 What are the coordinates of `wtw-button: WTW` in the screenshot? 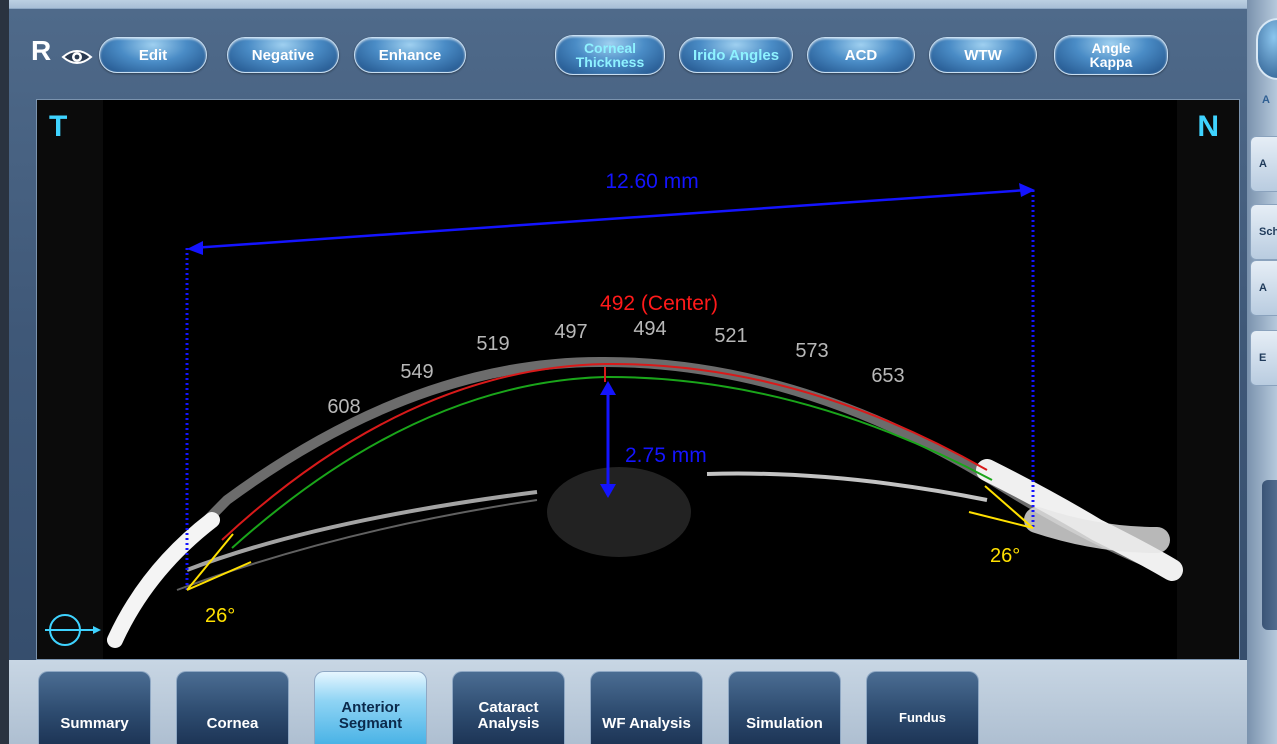 It's located at (983, 55).